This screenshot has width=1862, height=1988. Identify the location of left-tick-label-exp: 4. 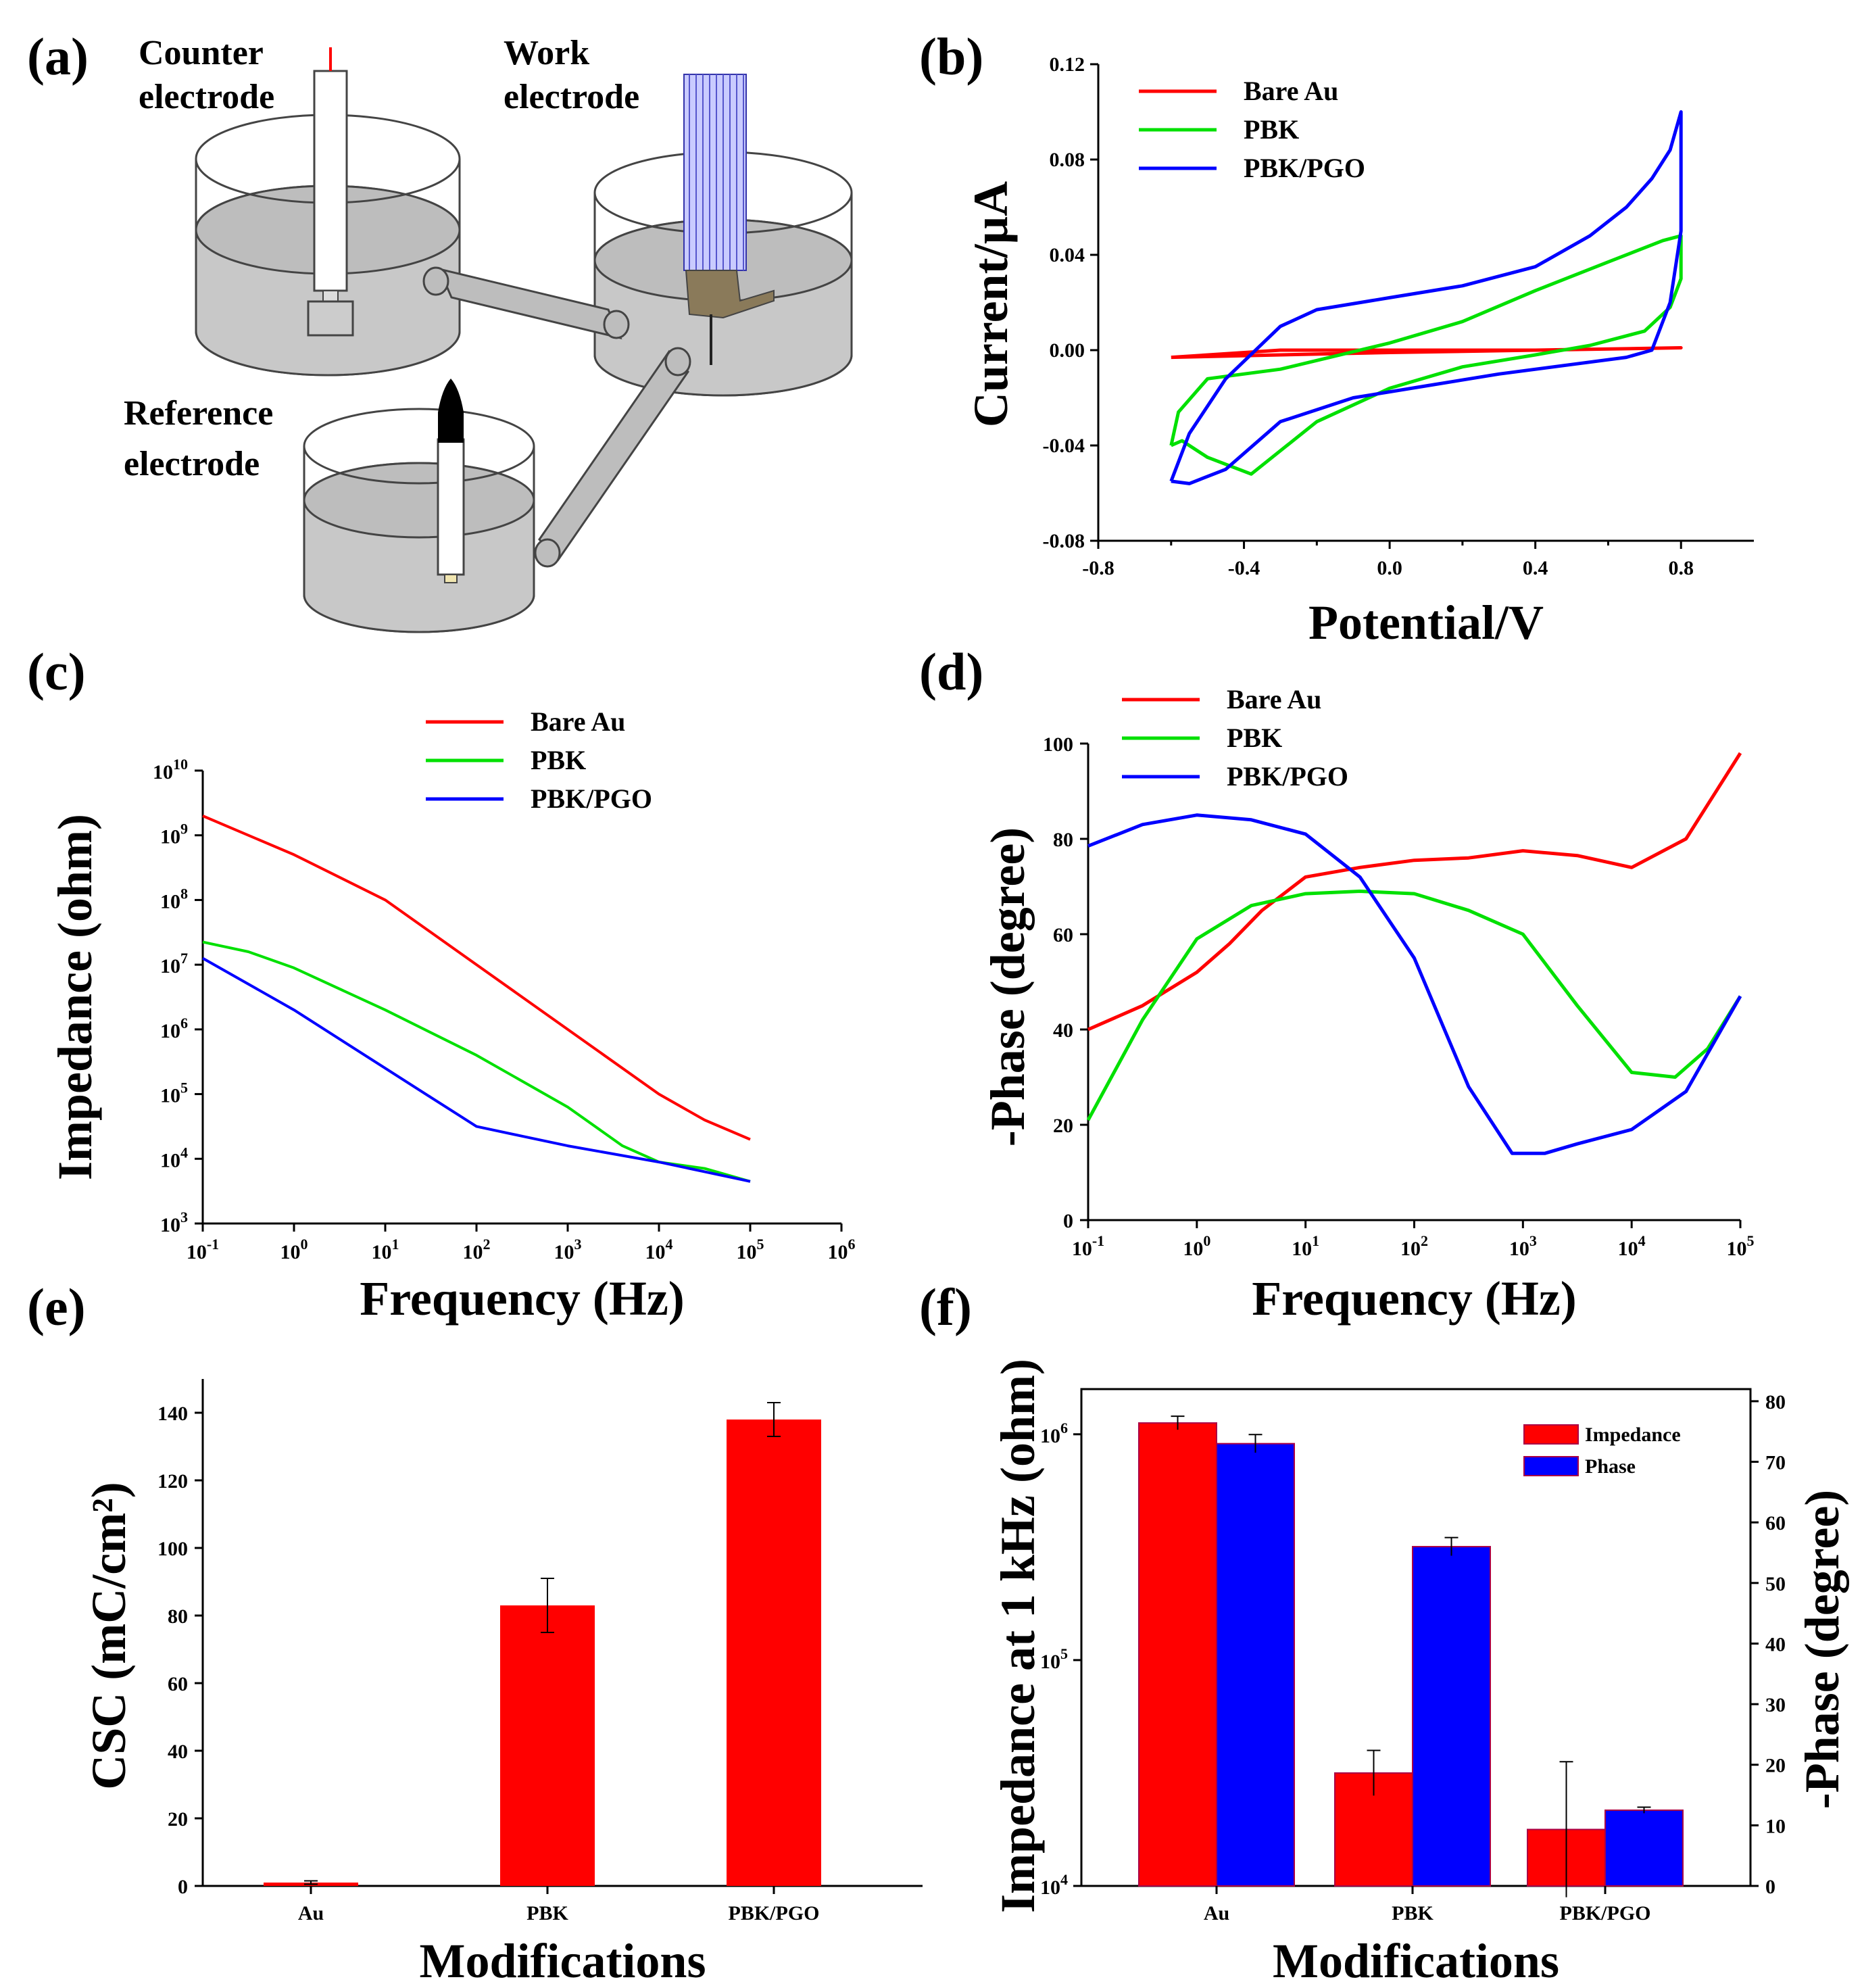
(1064, 1879).